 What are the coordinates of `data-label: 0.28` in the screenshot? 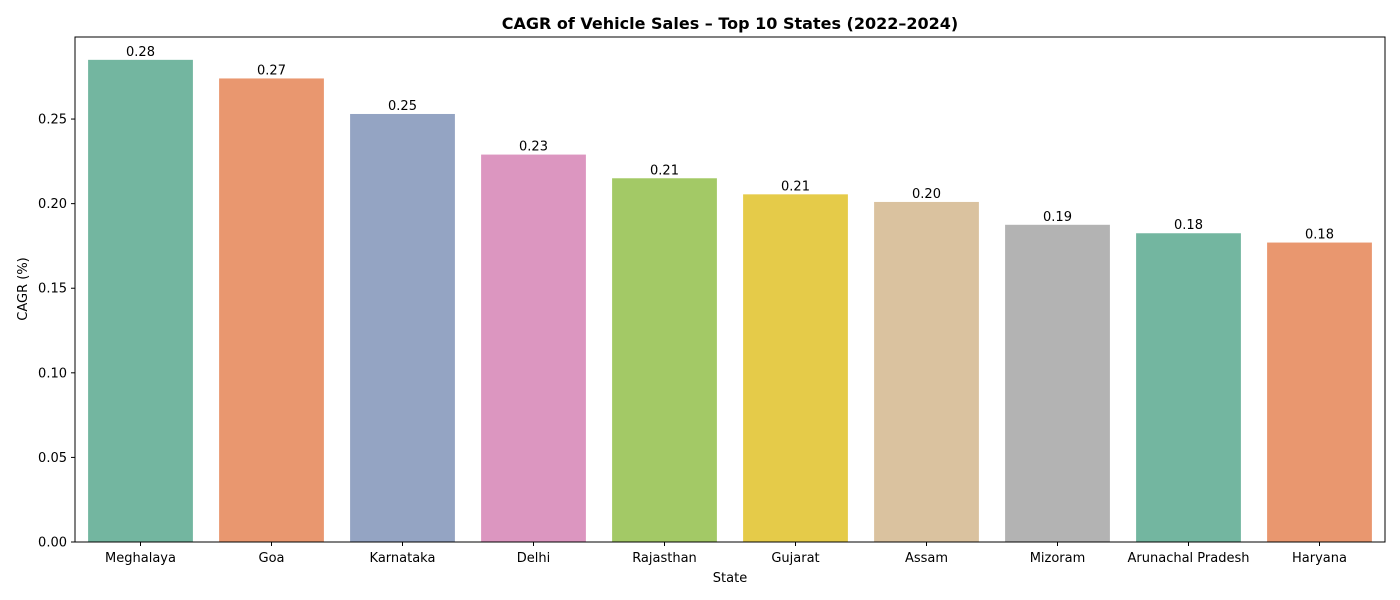 It's located at (140, 52).